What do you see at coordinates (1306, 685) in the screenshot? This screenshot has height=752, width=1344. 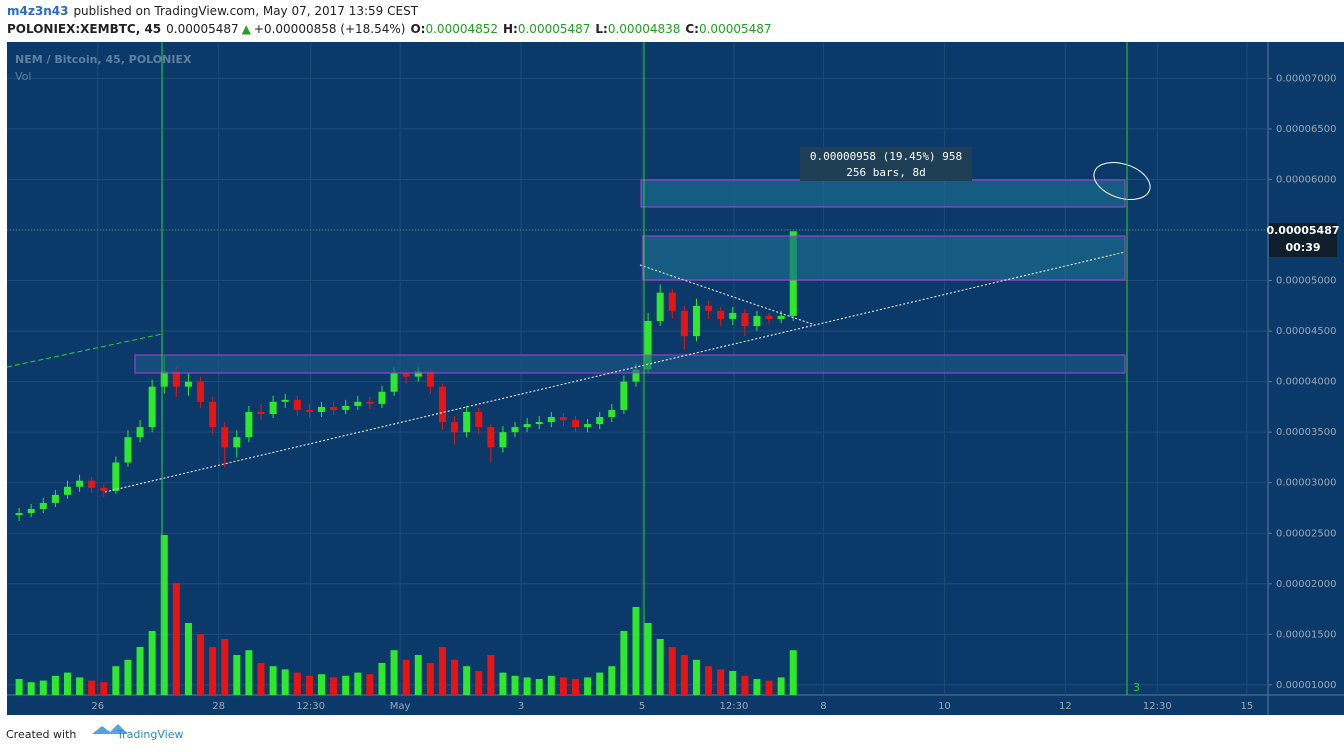 I see `y-tick-label: 0.00001000` at bounding box center [1306, 685].